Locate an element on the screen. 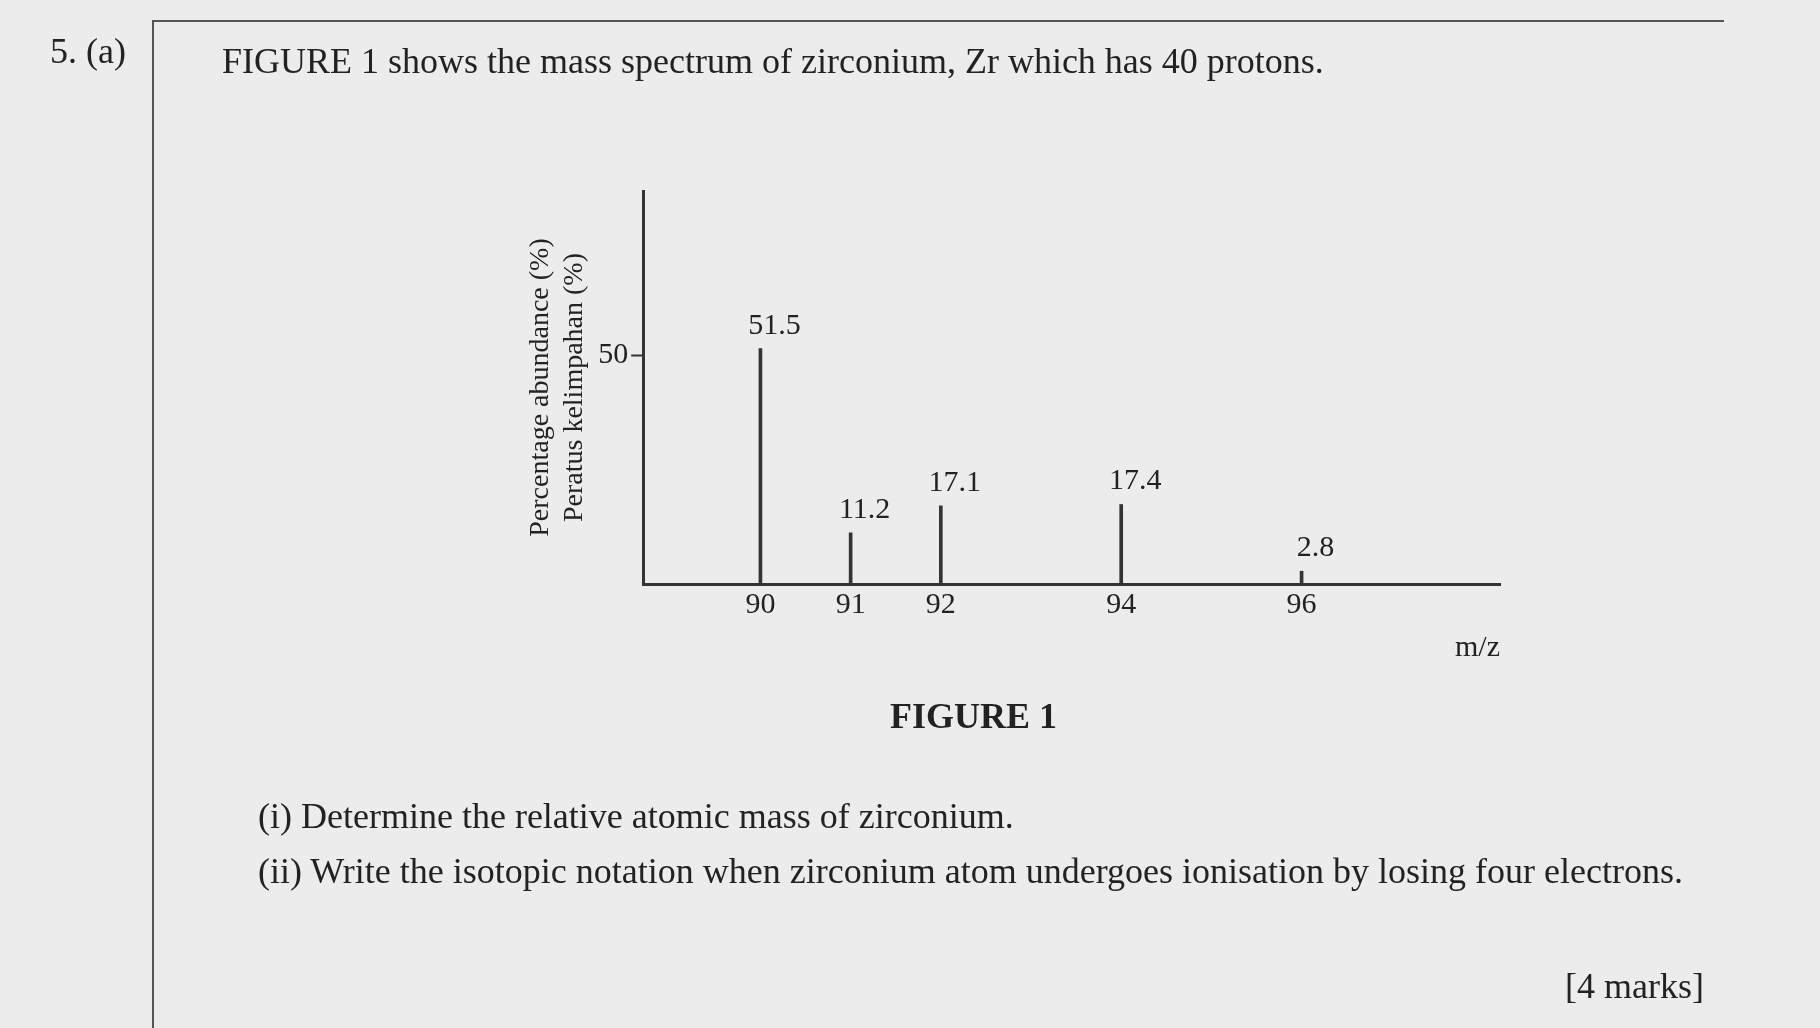 This screenshot has height=1028, width=1820. x-tick-label: 91 is located at coordinates (850, 602).